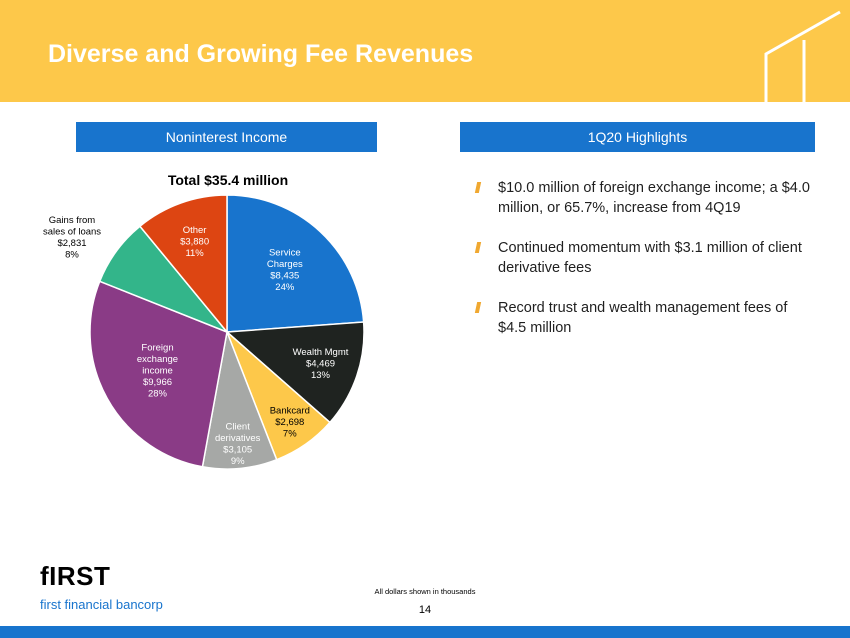  What do you see at coordinates (226, 137) in the screenshot?
I see `noninterest-income-header: Noninterest Income` at bounding box center [226, 137].